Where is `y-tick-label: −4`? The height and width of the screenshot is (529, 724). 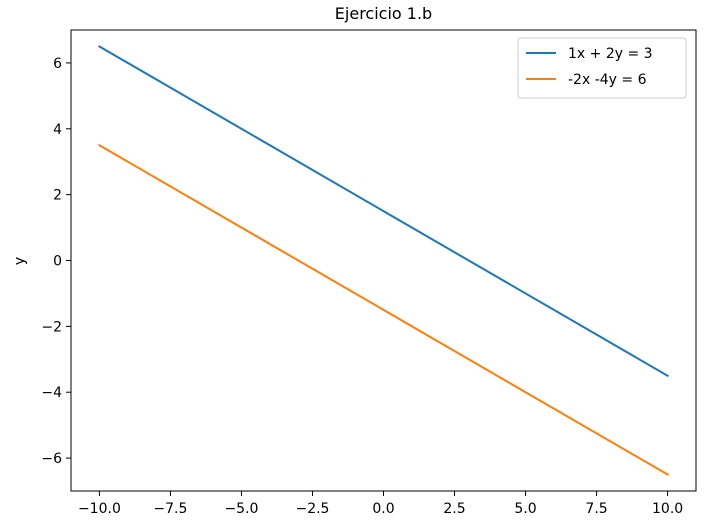
y-tick-label: −4 is located at coordinates (51, 393).